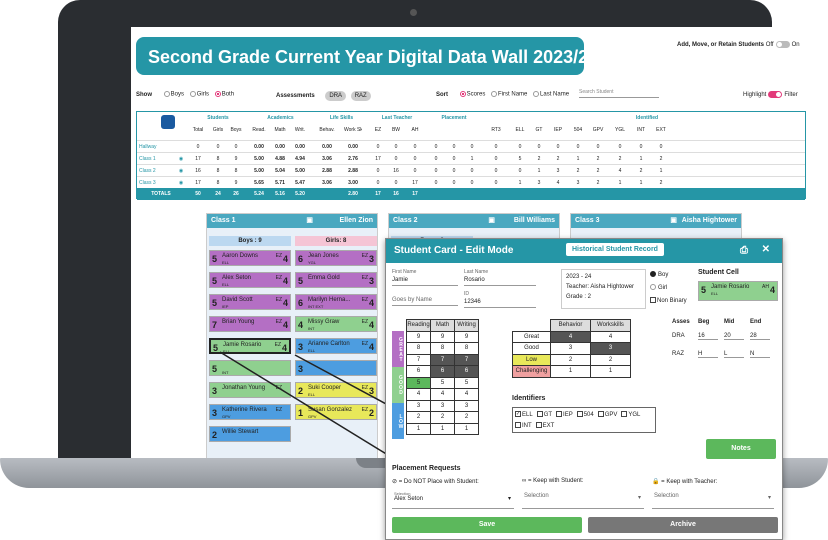 This screenshot has height=540, width=828. What do you see at coordinates (250, 324) in the screenshot?
I see `student-cell: 7 Brian Young EZ 4` at bounding box center [250, 324].